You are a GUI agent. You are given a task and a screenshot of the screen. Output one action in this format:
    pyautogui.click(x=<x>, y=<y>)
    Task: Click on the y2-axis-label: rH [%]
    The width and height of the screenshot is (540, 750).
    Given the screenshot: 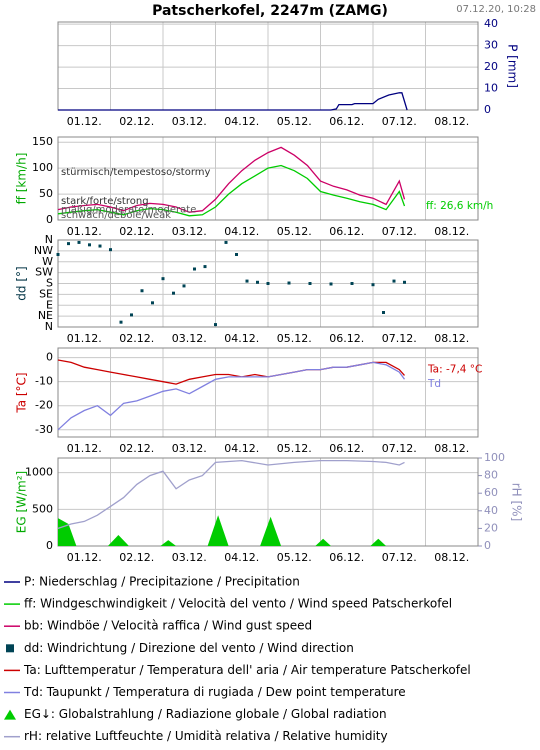 What is the action you would take?
    pyautogui.click(x=517, y=502)
    